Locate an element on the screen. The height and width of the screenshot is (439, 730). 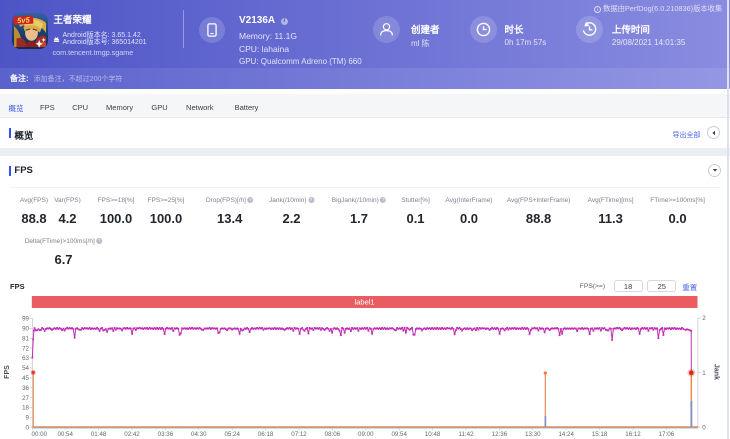
svg-text: 15:18 is located at coordinates (600, 434).